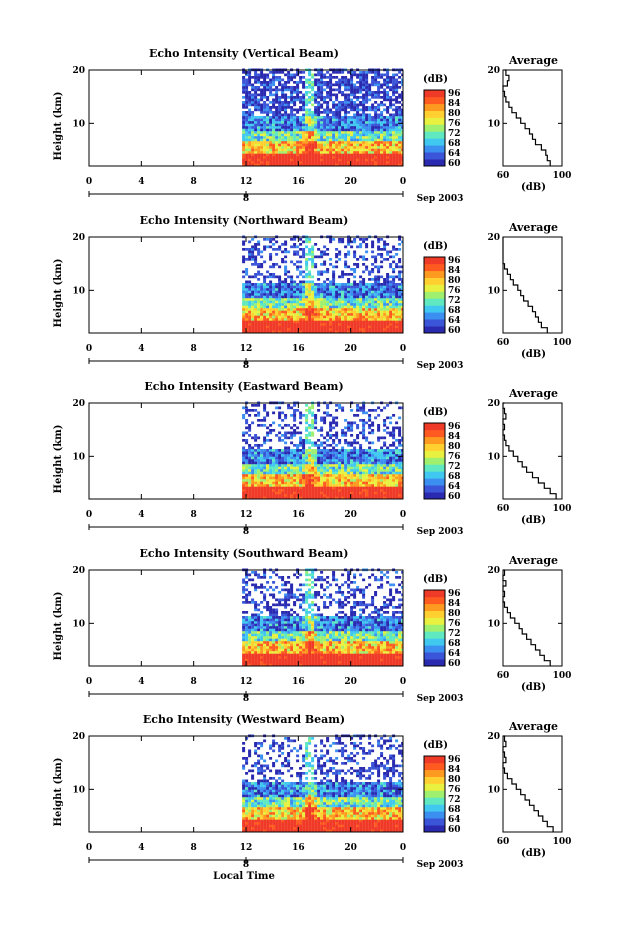 Image resolution: width=622 pixels, height=929 pixels. Describe the element at coordinates (434, 149) in the screenshot. I see `colorbar-segment` at that location.